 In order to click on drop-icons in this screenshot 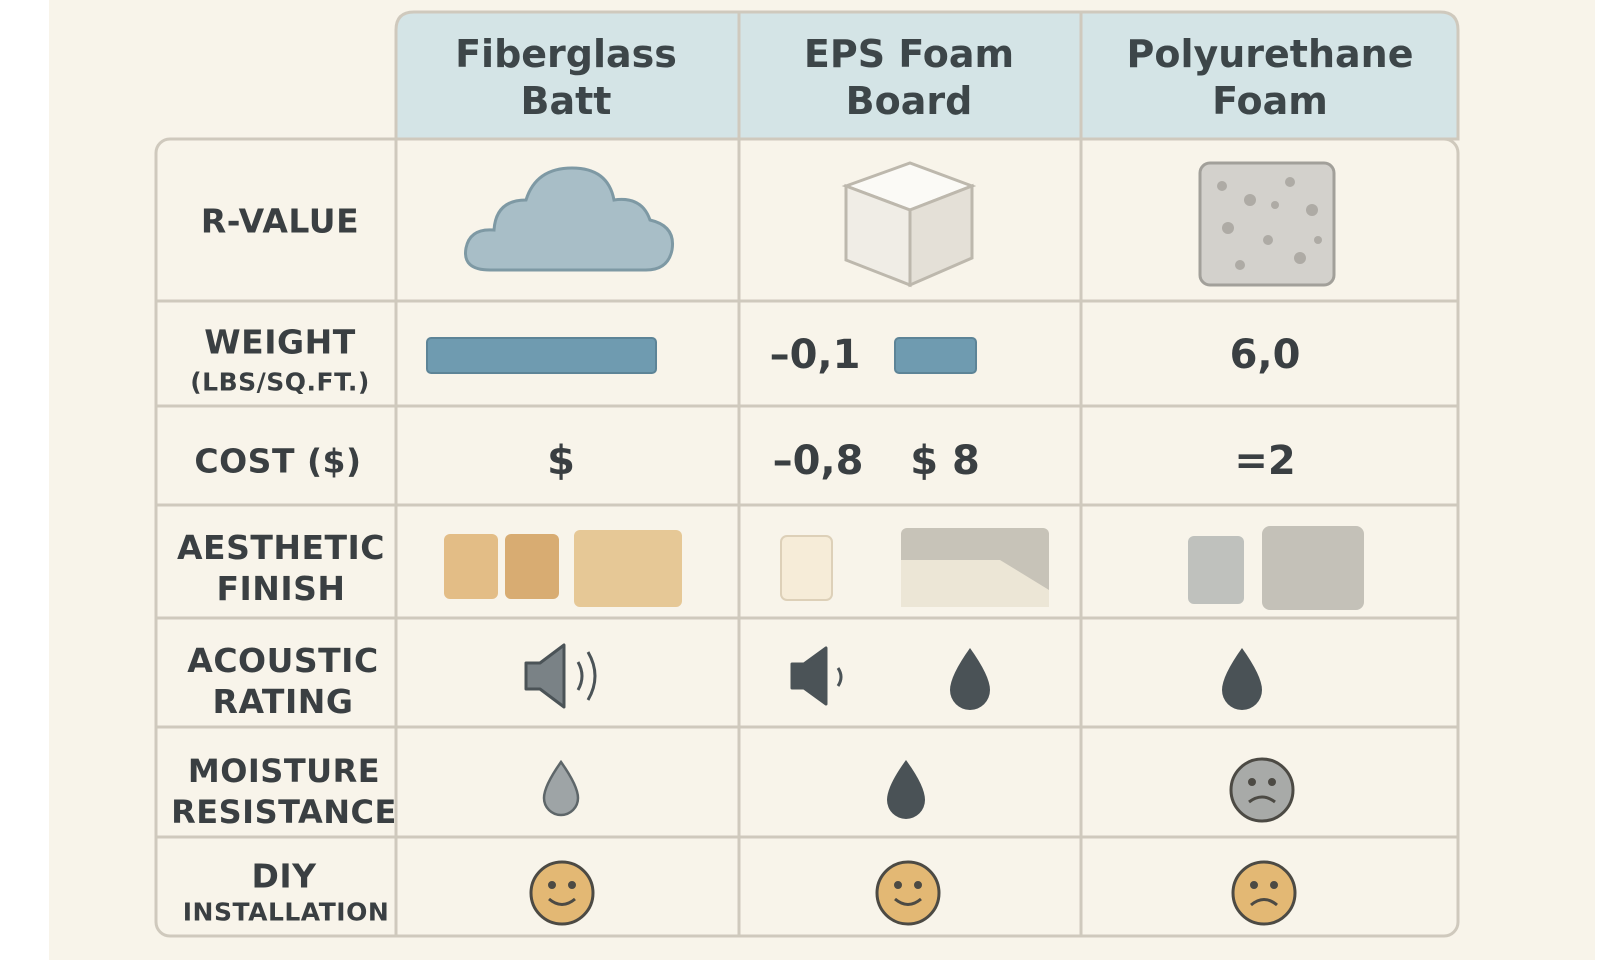, I will do `click(902, 733)`.